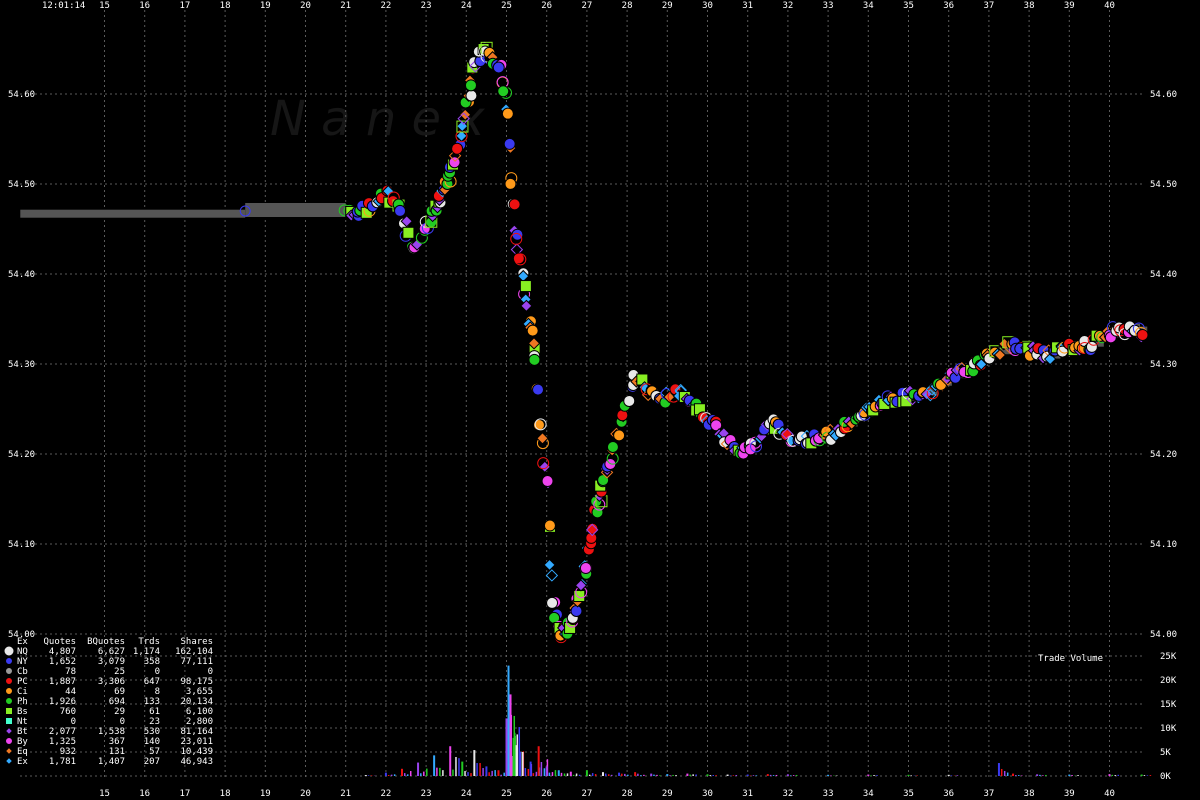 This screenshot has height=800, width=1200. What do you see at coordinates (1163, 545) in the screenshot?
I see `price-tick-label-right: 54.10` at bounding box center [1163, 545].